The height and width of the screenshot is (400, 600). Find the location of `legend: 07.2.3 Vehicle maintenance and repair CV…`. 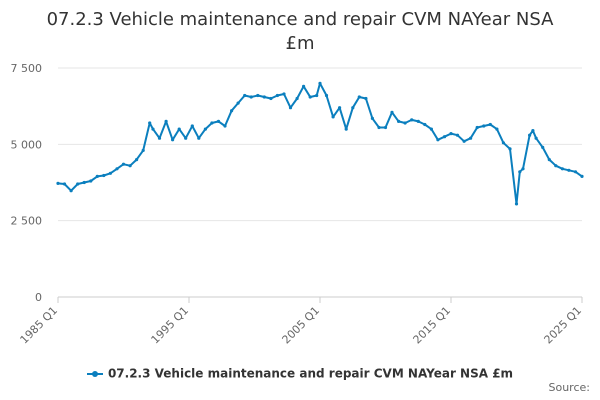

legend: 07.2.3 Vehicle maintenance and repair CV… is located at coordinates (300, 373).